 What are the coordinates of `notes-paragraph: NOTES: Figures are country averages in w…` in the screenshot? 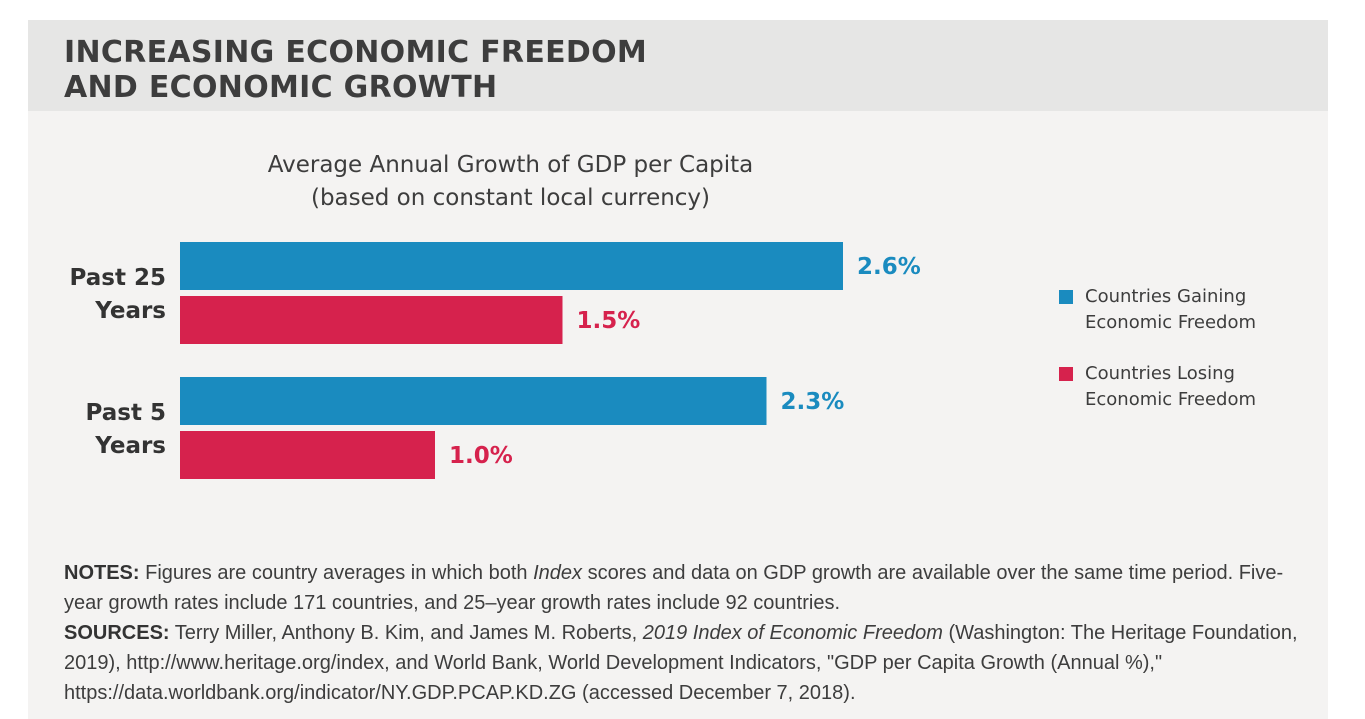 It's located at (684, 588).